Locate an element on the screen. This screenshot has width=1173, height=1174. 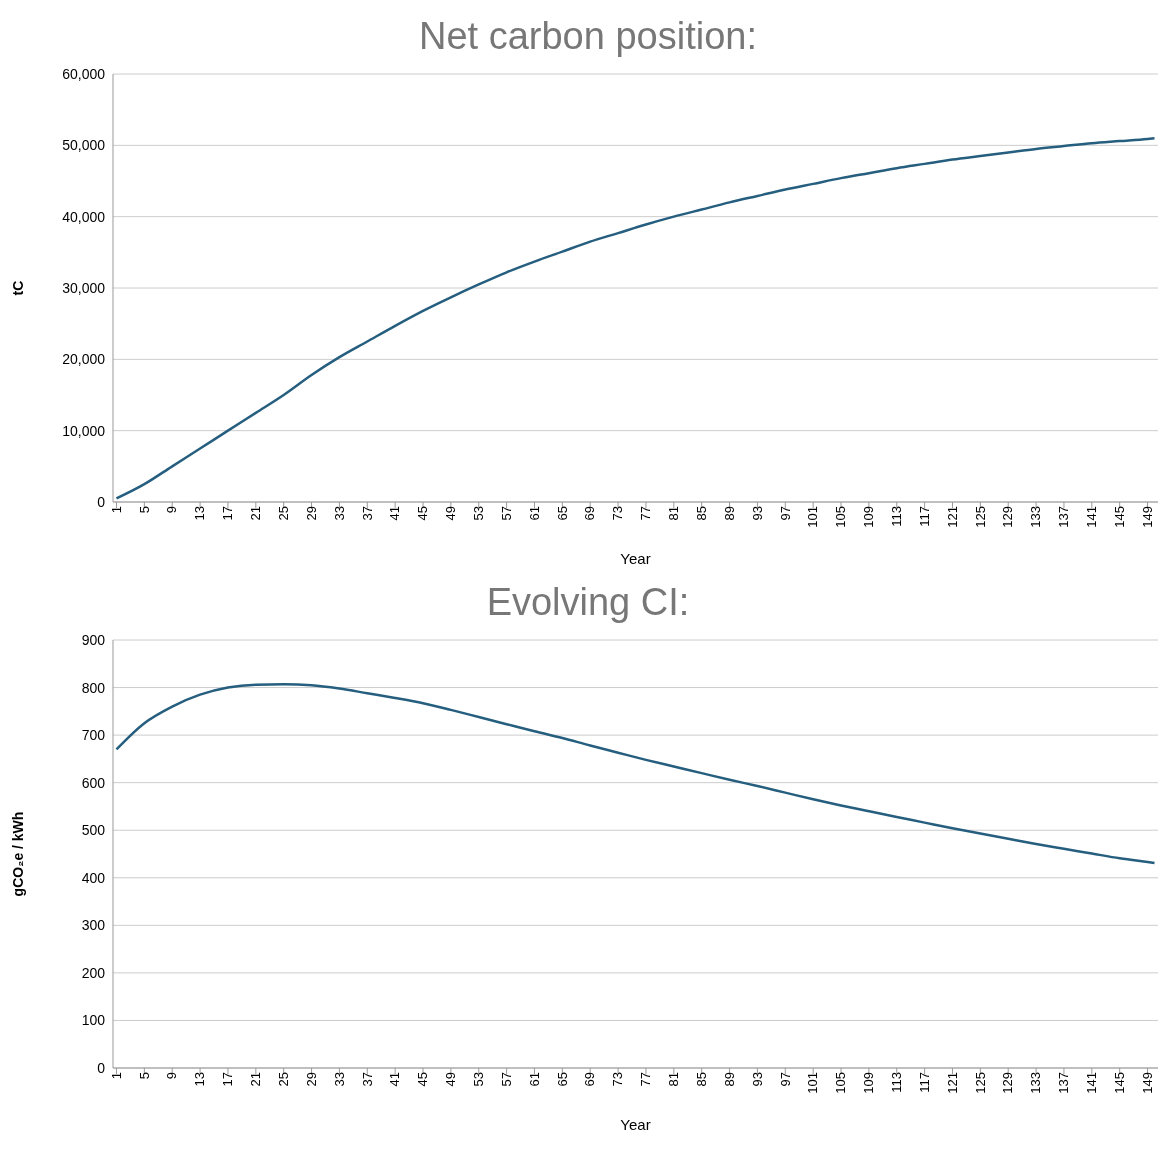
y-tick-label: 100 is located at coordinates (93, 1020).